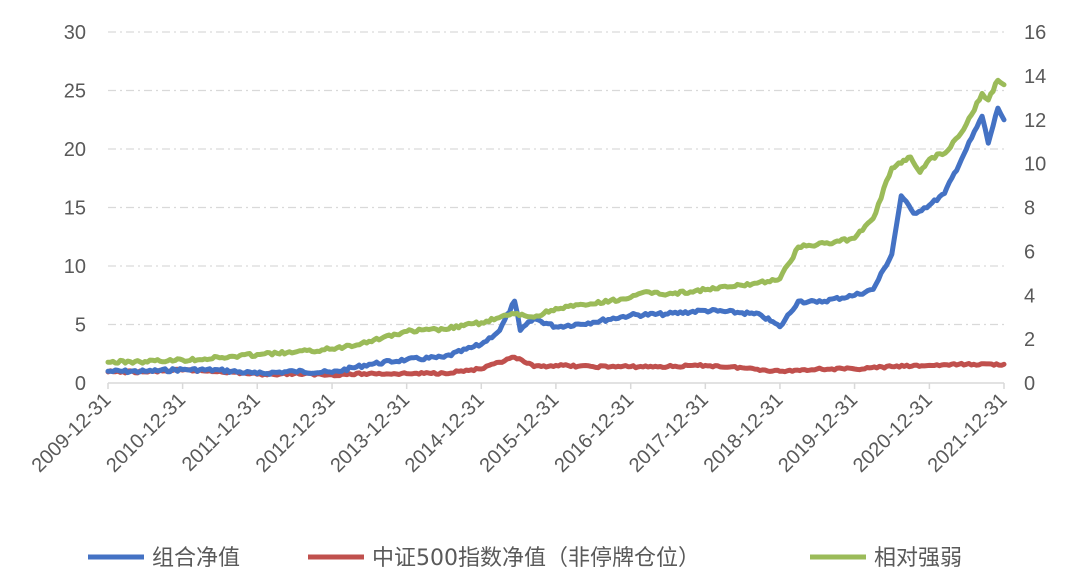 Image resolution: width=1068 pixels, height=585 pixels. I want to click on y-right-tick-label: 6, so click(1029, 252).